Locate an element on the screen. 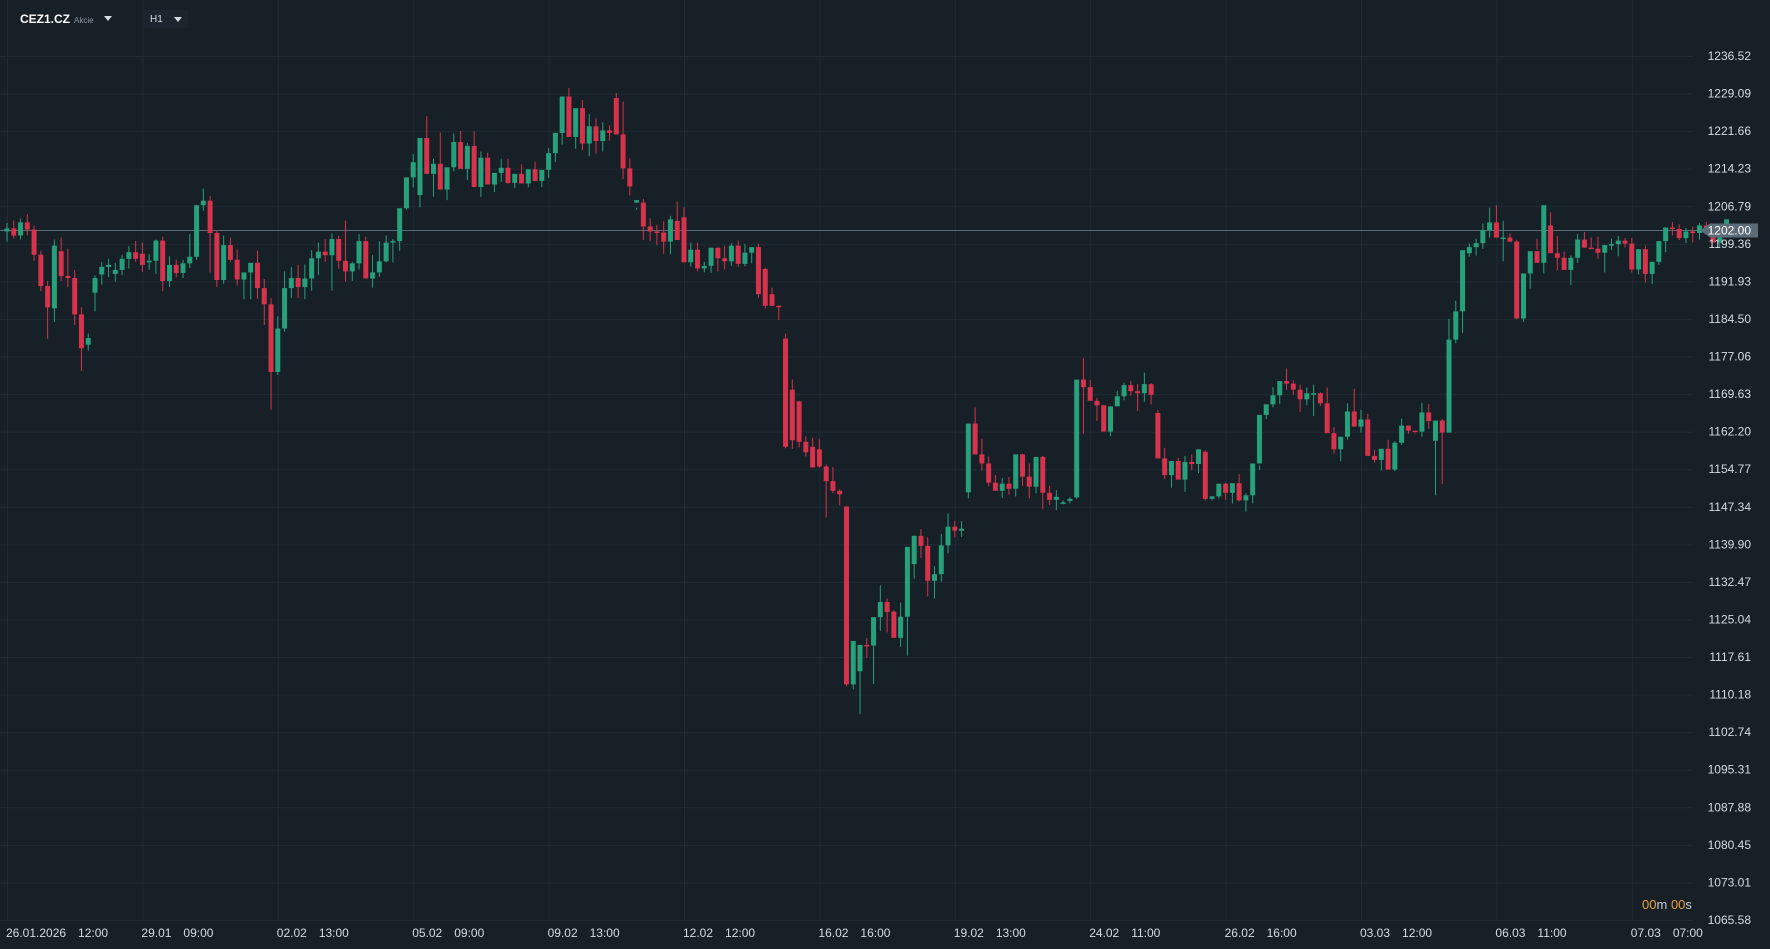 This screenshot has width=1770, height=949. y-tick-label: 1214.23 is located at coordinates (1730, 169).